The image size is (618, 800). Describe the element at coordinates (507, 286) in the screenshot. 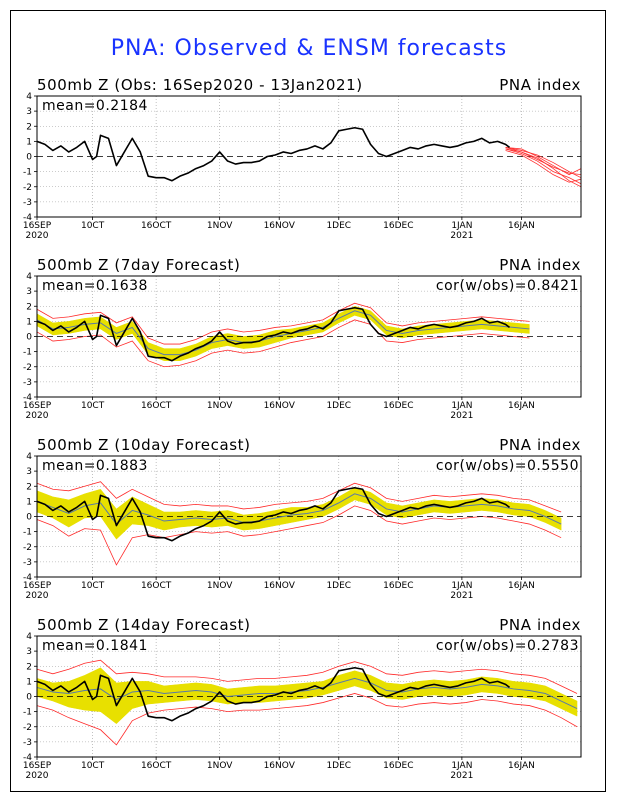

I see `correlation-label: cor(w/obs)=0.8421` at that location.